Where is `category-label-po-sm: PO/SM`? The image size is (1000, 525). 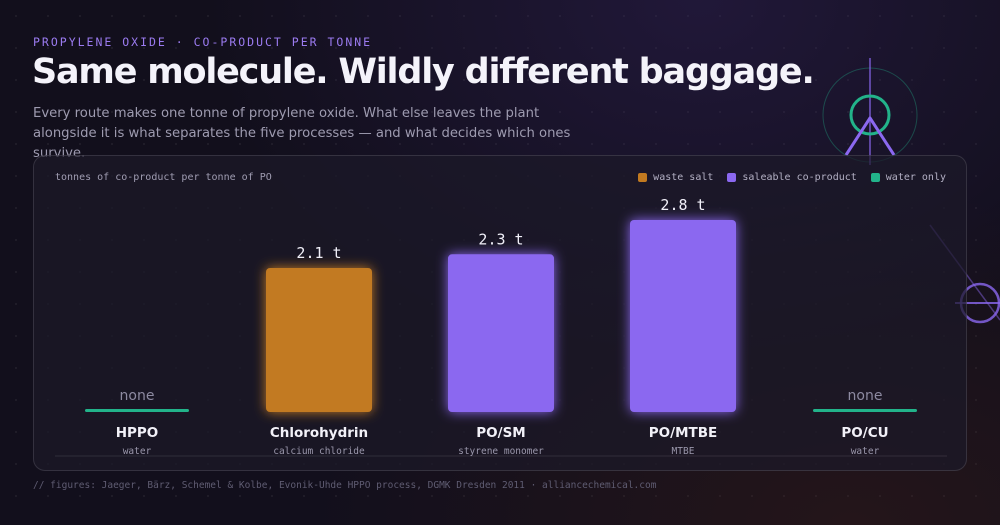 category-label-po-sm: PO/SM is located at coordinates (500, 433).